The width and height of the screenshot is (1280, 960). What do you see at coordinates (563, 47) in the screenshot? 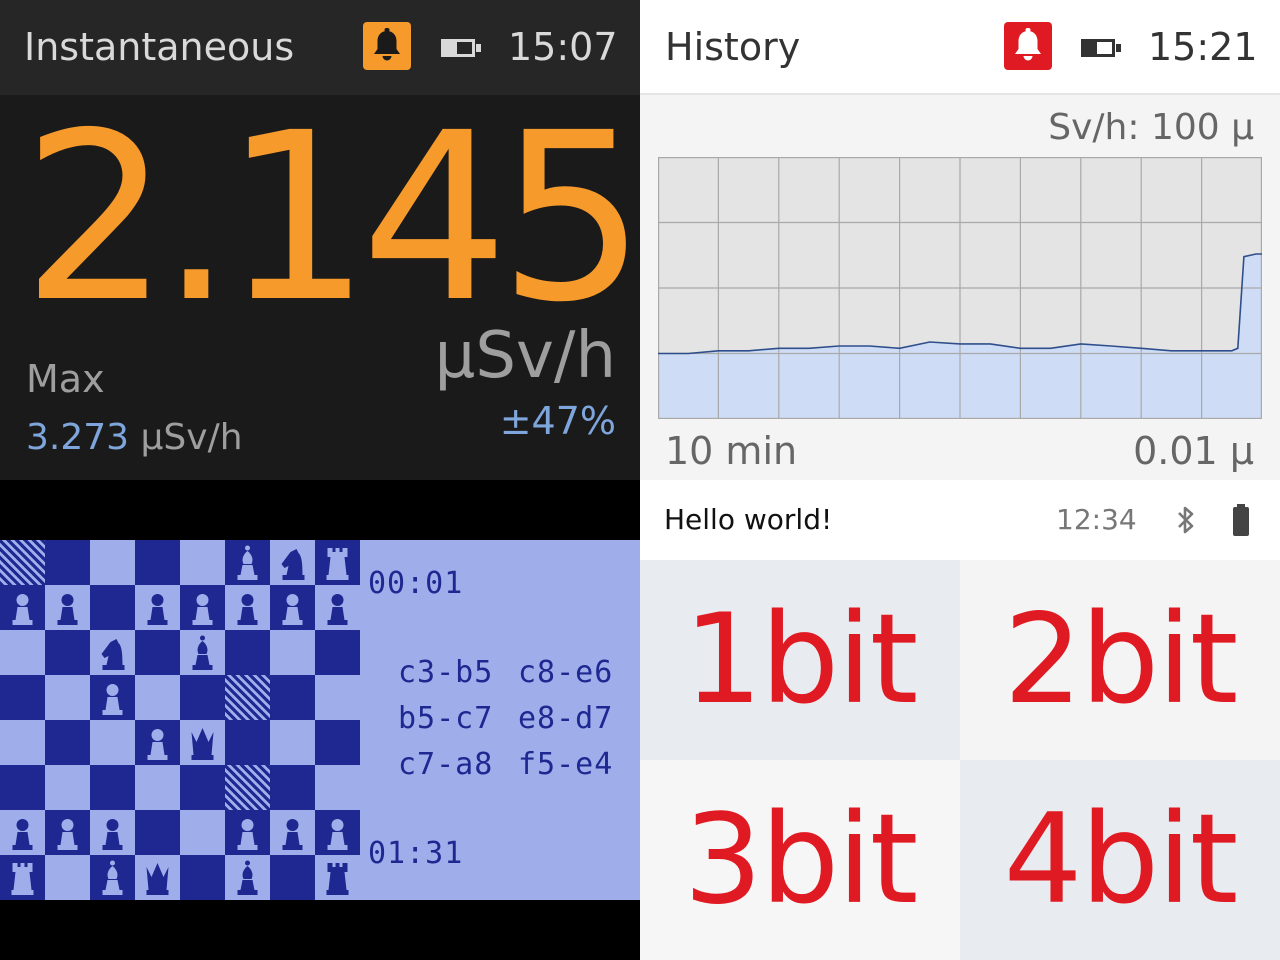
I see `status-time: 15:07` at bounding box center [563, 47].